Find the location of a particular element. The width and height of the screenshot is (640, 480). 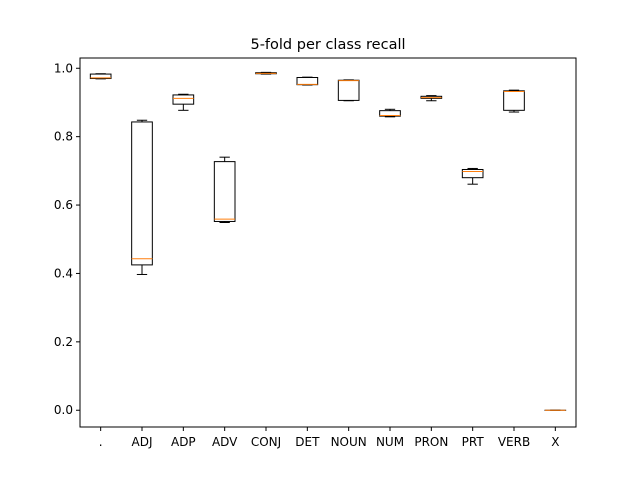

box-adp is located at coordinates (183, 102).